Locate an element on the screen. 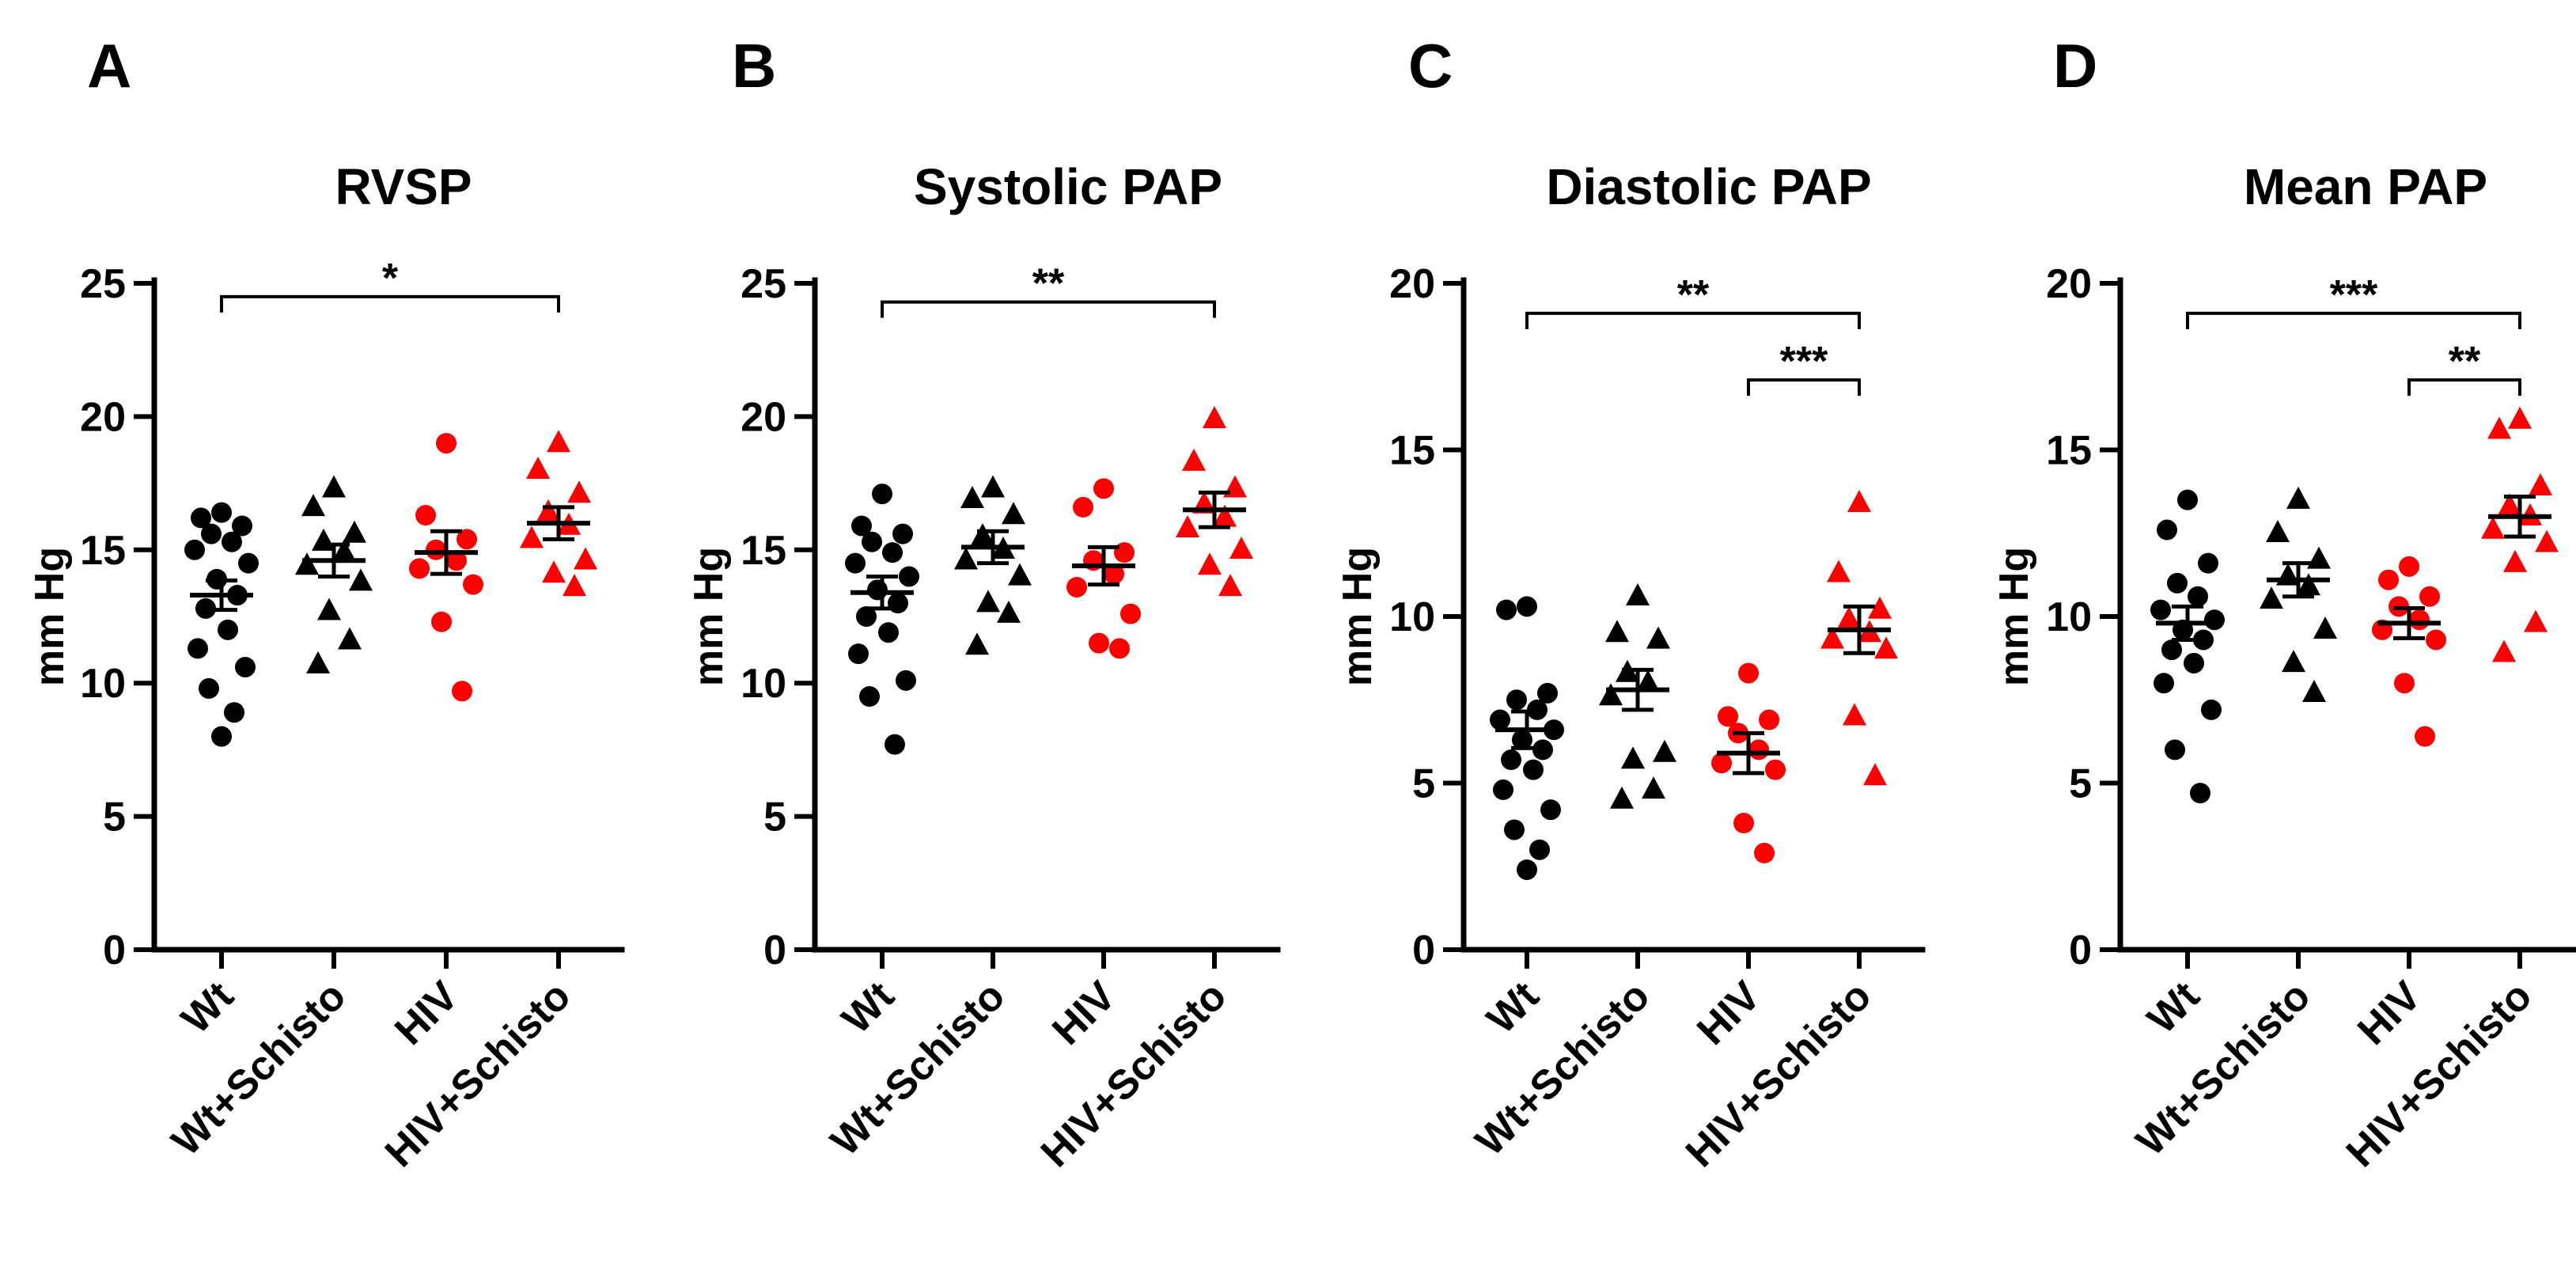 The height and width of the screenshot is (1271, 2576). y-tick-label: 25 is located at coordinates (103, 284).